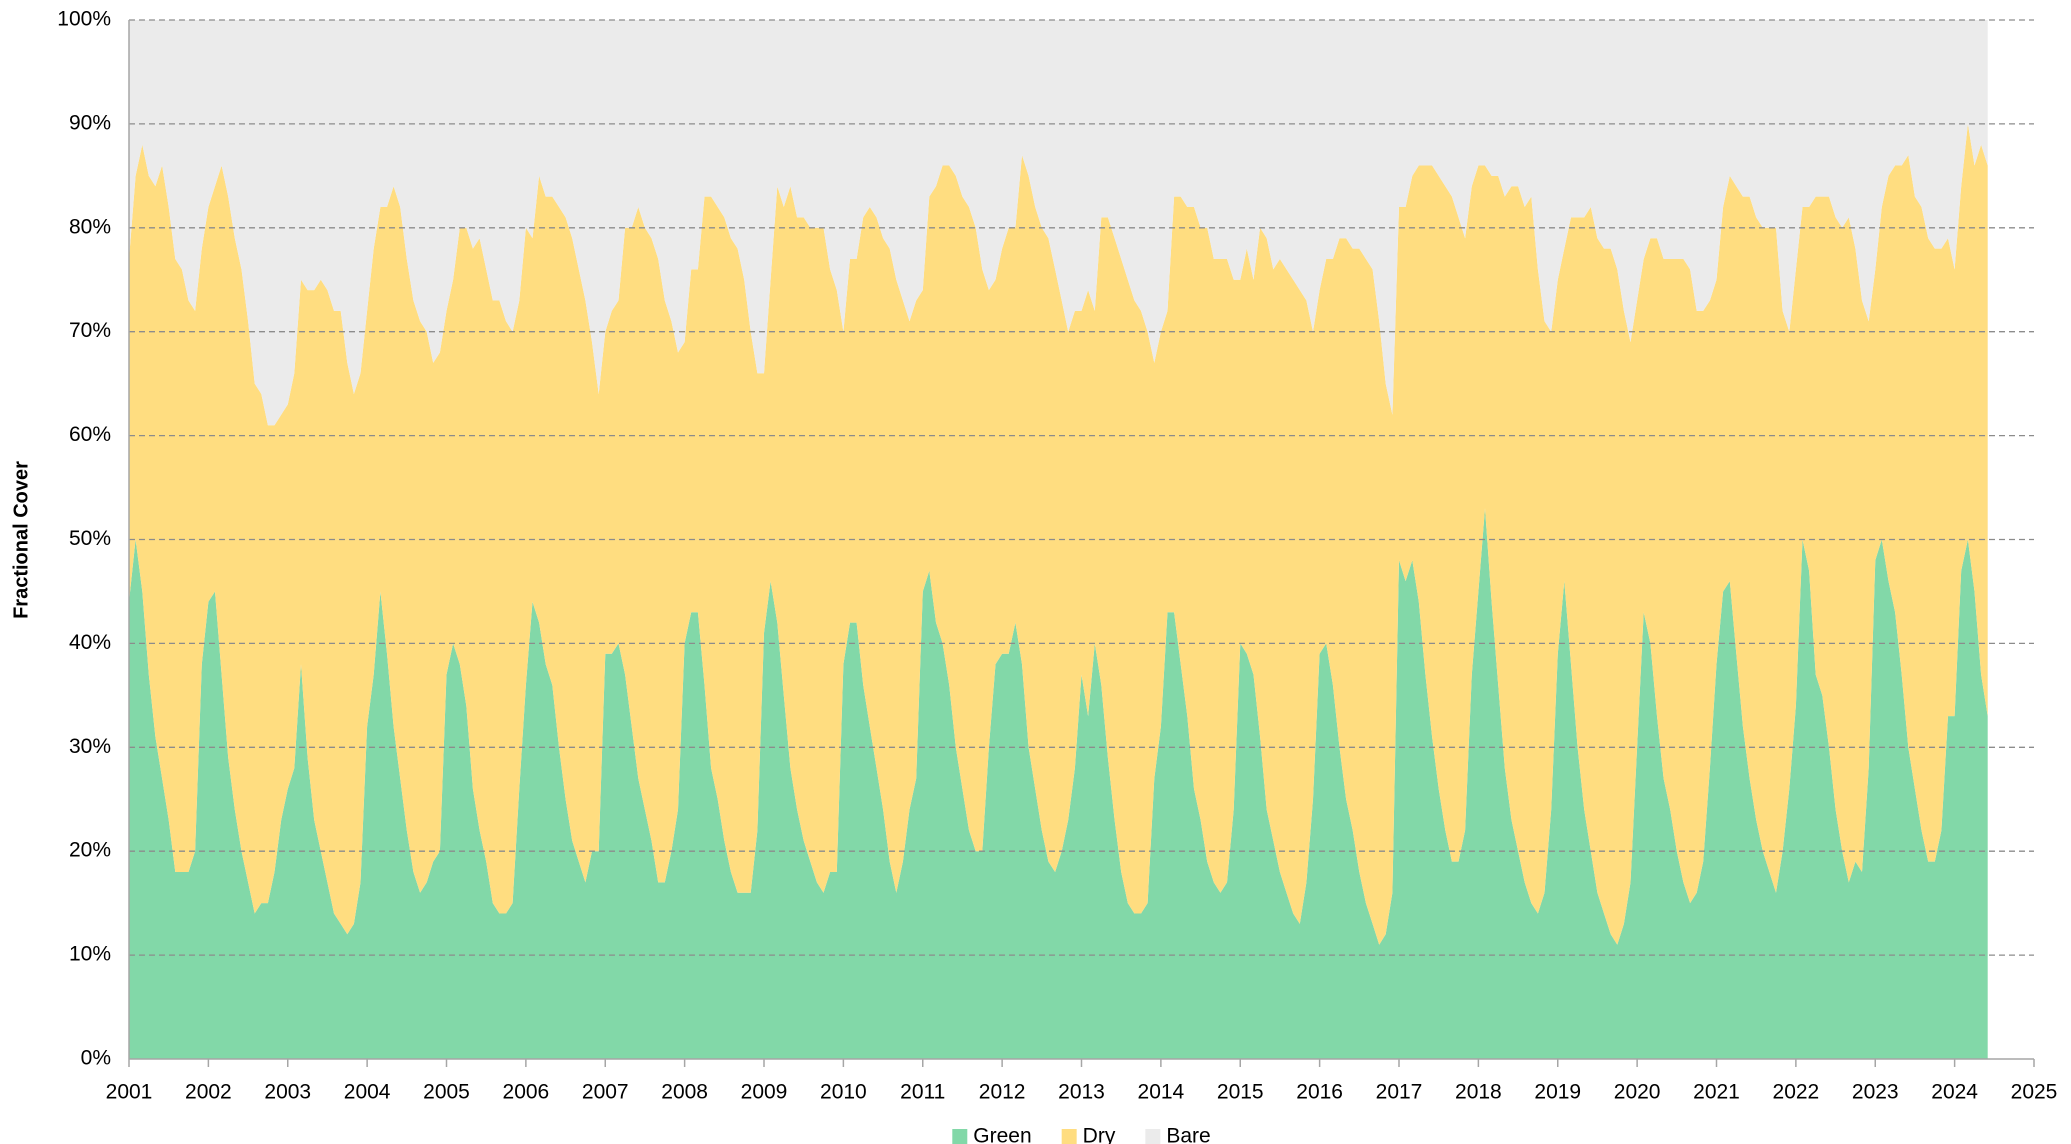  I want to click on x-tick-label: 2018, so click(1478, 1092).